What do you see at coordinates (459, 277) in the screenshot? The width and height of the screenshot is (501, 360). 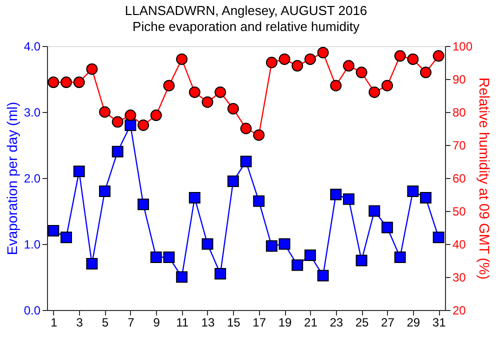 I see `y2-tick-label: 30` at bounding box center [459, 277].